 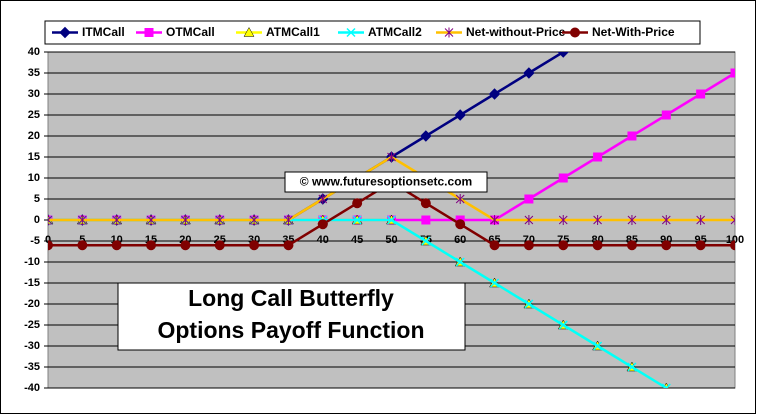 What do you see at coordinates (633, 32) in the screenshot?
I see `legend-label: Net-With-Price` at bounding box center [633, 32].